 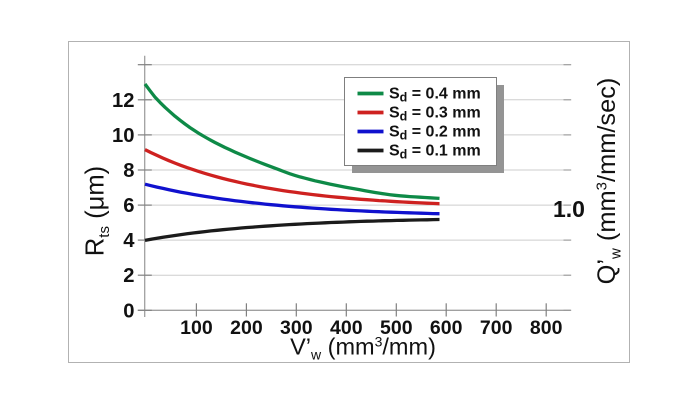 I want to click on svg-text: Sd = 0.3 mm, so click(x=435, y=113).